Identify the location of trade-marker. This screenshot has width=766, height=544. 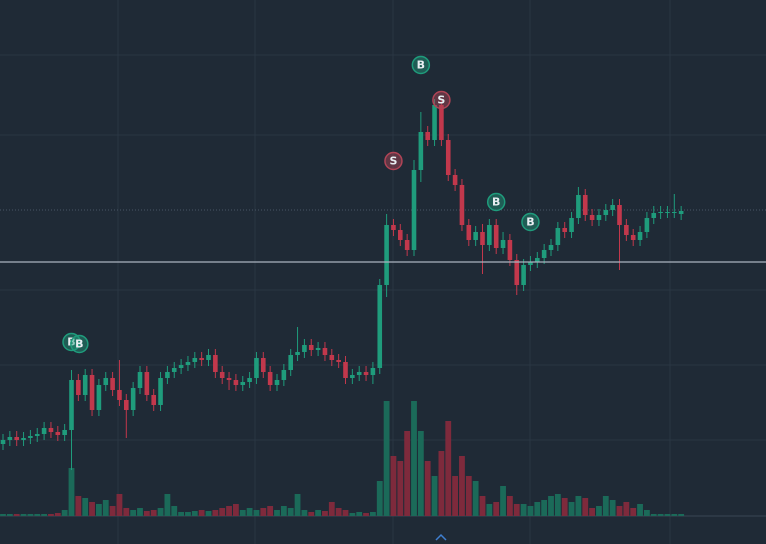
(530, 222).